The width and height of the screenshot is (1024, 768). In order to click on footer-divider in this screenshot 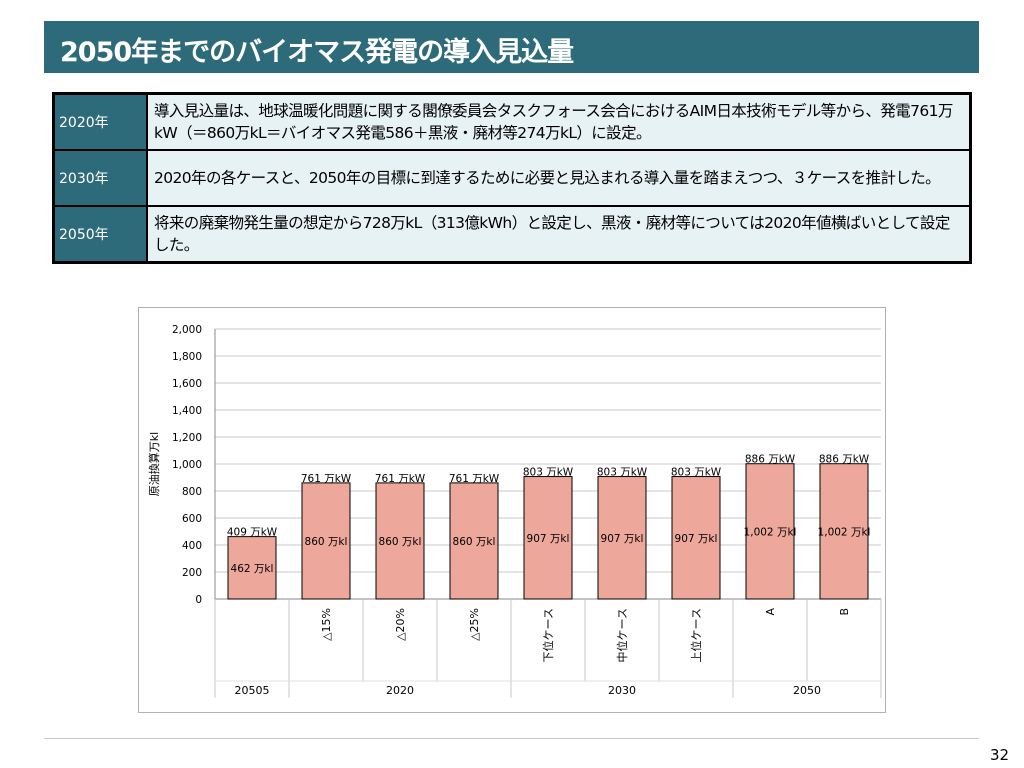, I will do `click(511, 738)`.